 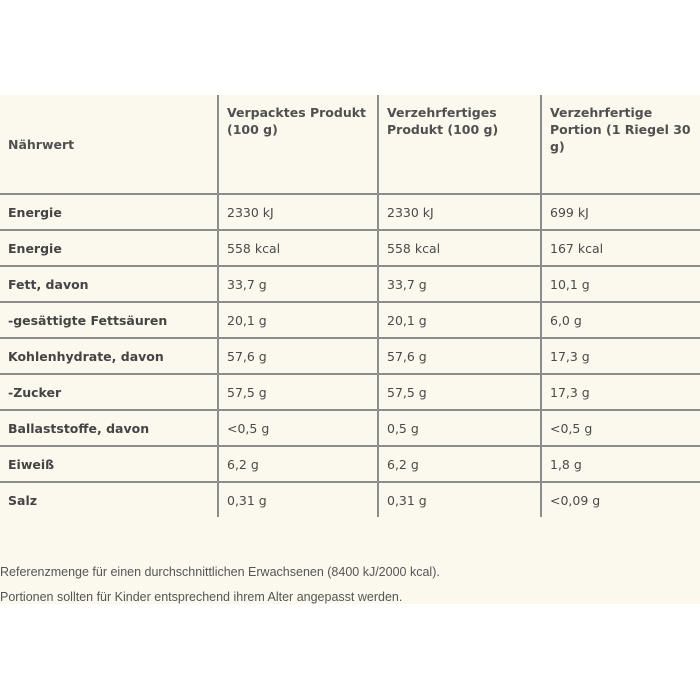 What do you see at coordinates (298, 145) in the screenshot?
I see `header-packaged-product: Verpacktes Produkt (100 g)` at bounding box center [298, 145].